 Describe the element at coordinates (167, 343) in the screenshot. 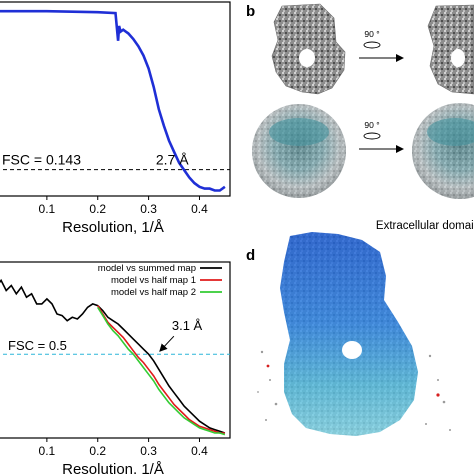

I see `annotation-arrow` at that location.